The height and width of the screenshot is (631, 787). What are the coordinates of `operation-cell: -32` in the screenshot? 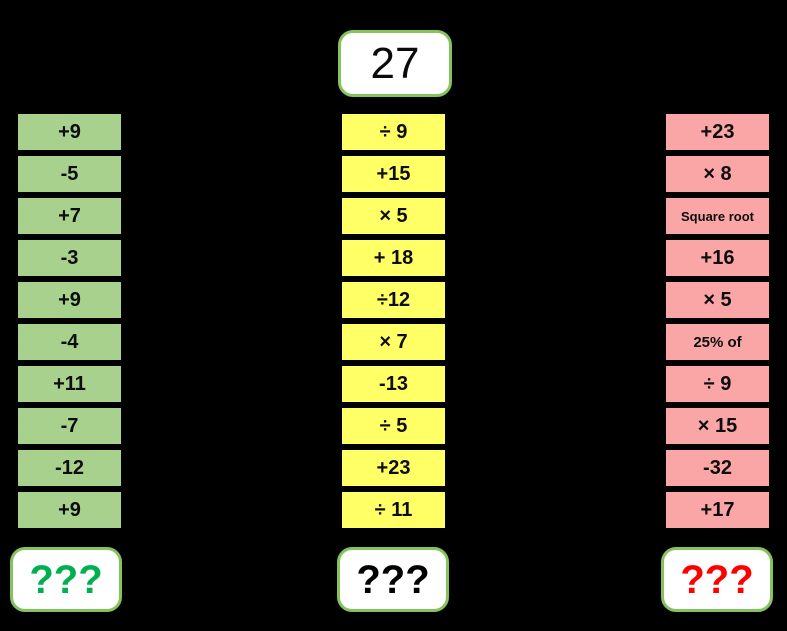 It's located at (717, 468).